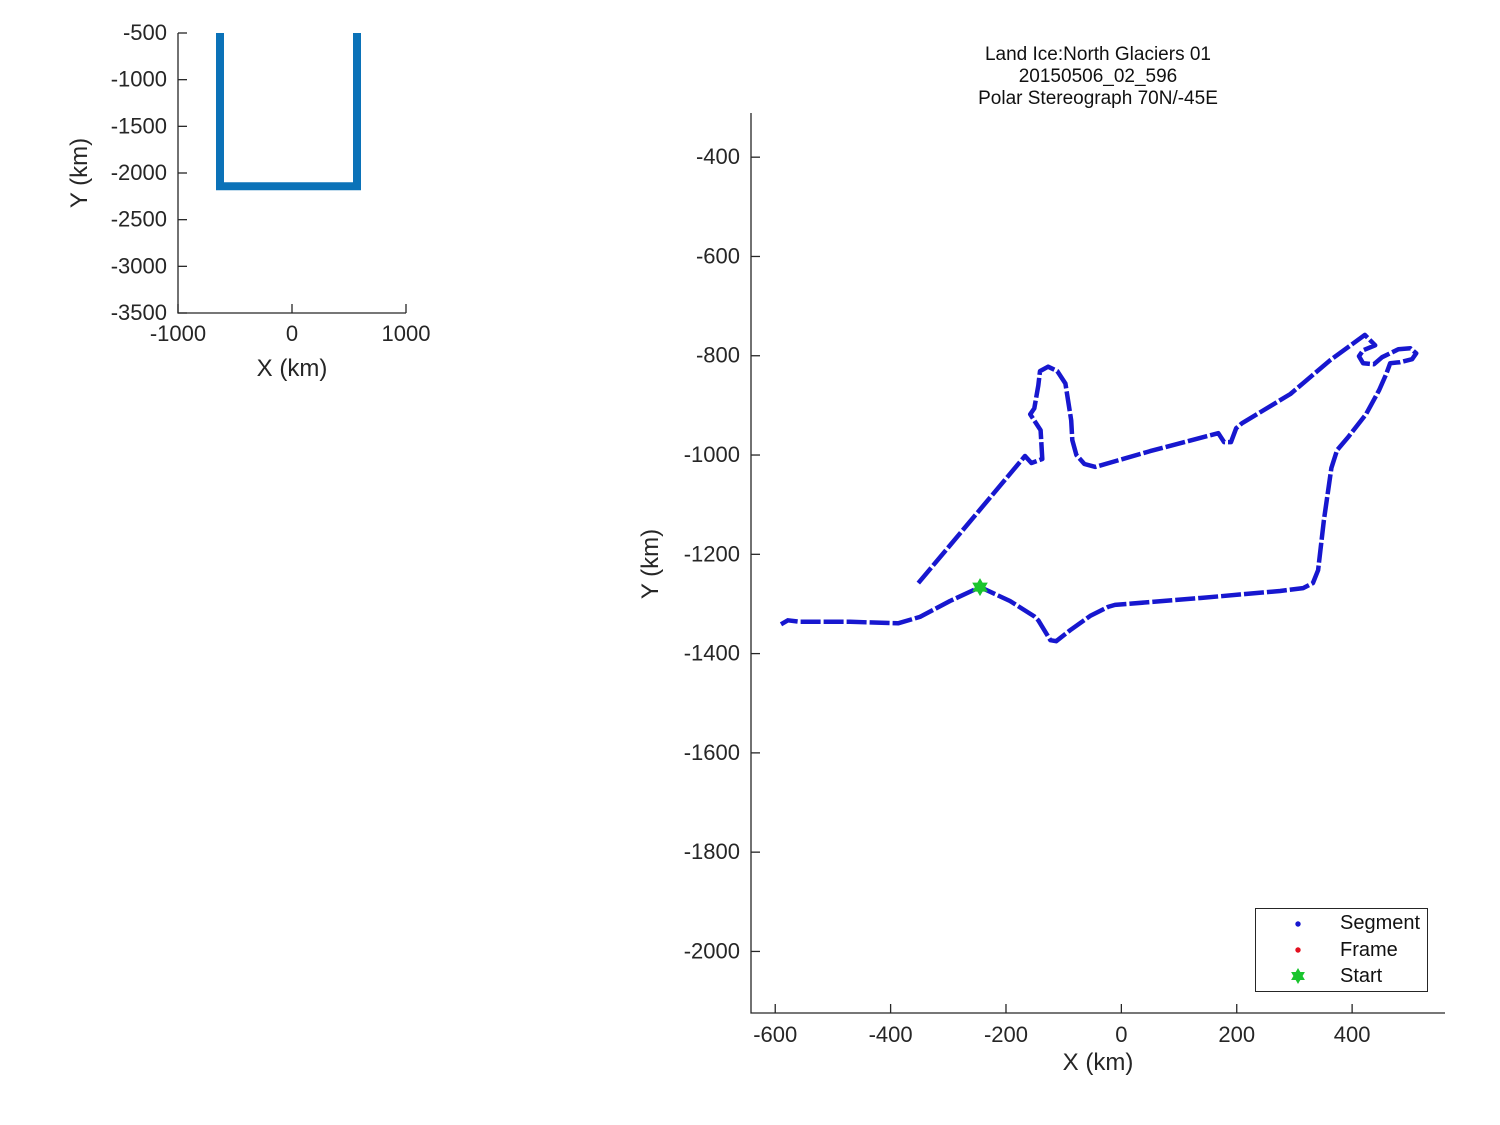  Describe the element at coordinates (718, 355) in the screenshot. I see `y-tick-label: -800` at that location.